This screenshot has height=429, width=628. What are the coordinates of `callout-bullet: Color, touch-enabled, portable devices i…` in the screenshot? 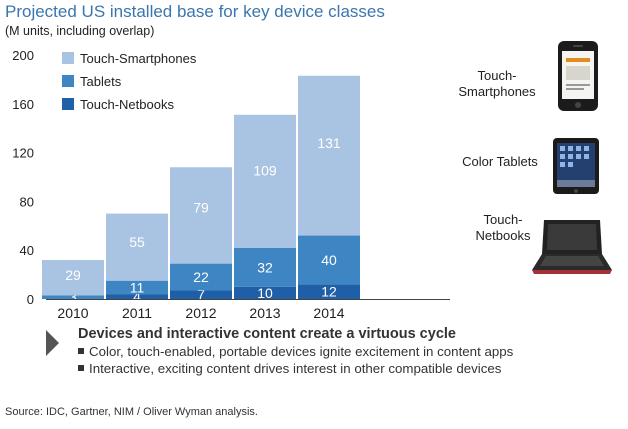 It's located at (351, 351).